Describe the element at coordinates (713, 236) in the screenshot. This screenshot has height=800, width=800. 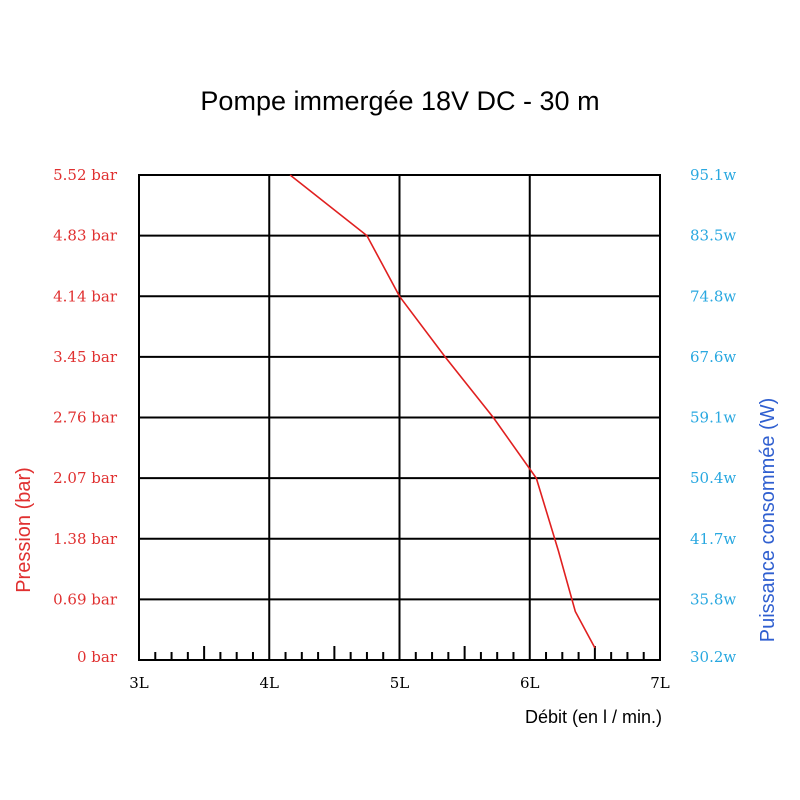
I see `y-tick-label-right: 83.5w` at that location.